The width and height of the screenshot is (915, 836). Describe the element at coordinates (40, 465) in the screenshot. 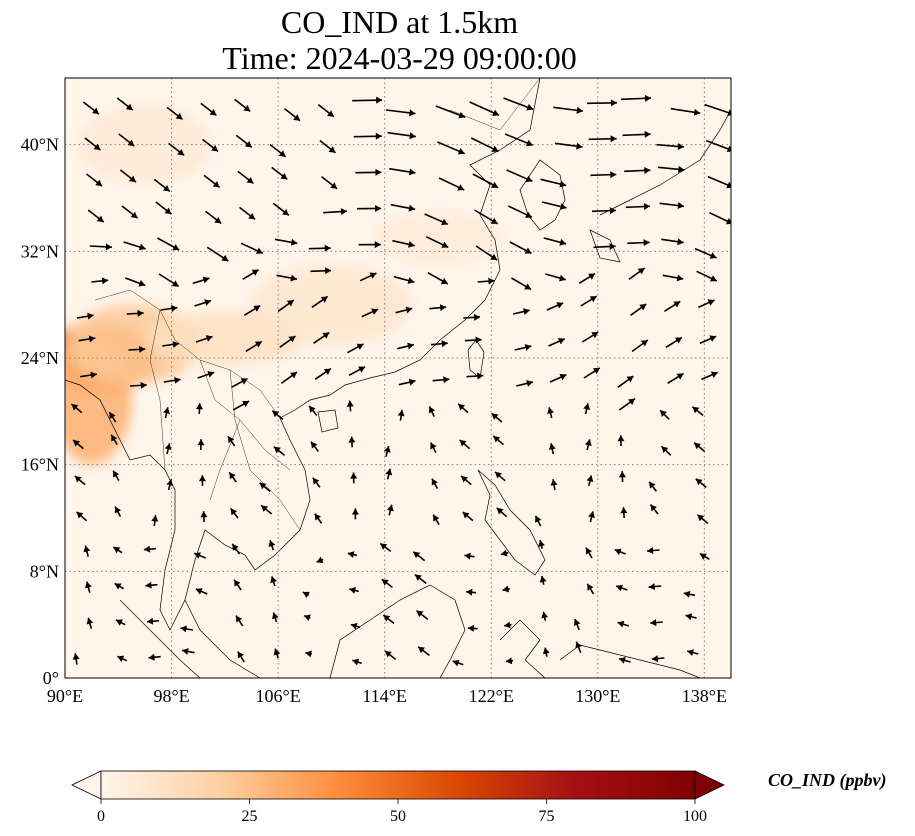

I see `lat-tick-label: 16°N` at that location.